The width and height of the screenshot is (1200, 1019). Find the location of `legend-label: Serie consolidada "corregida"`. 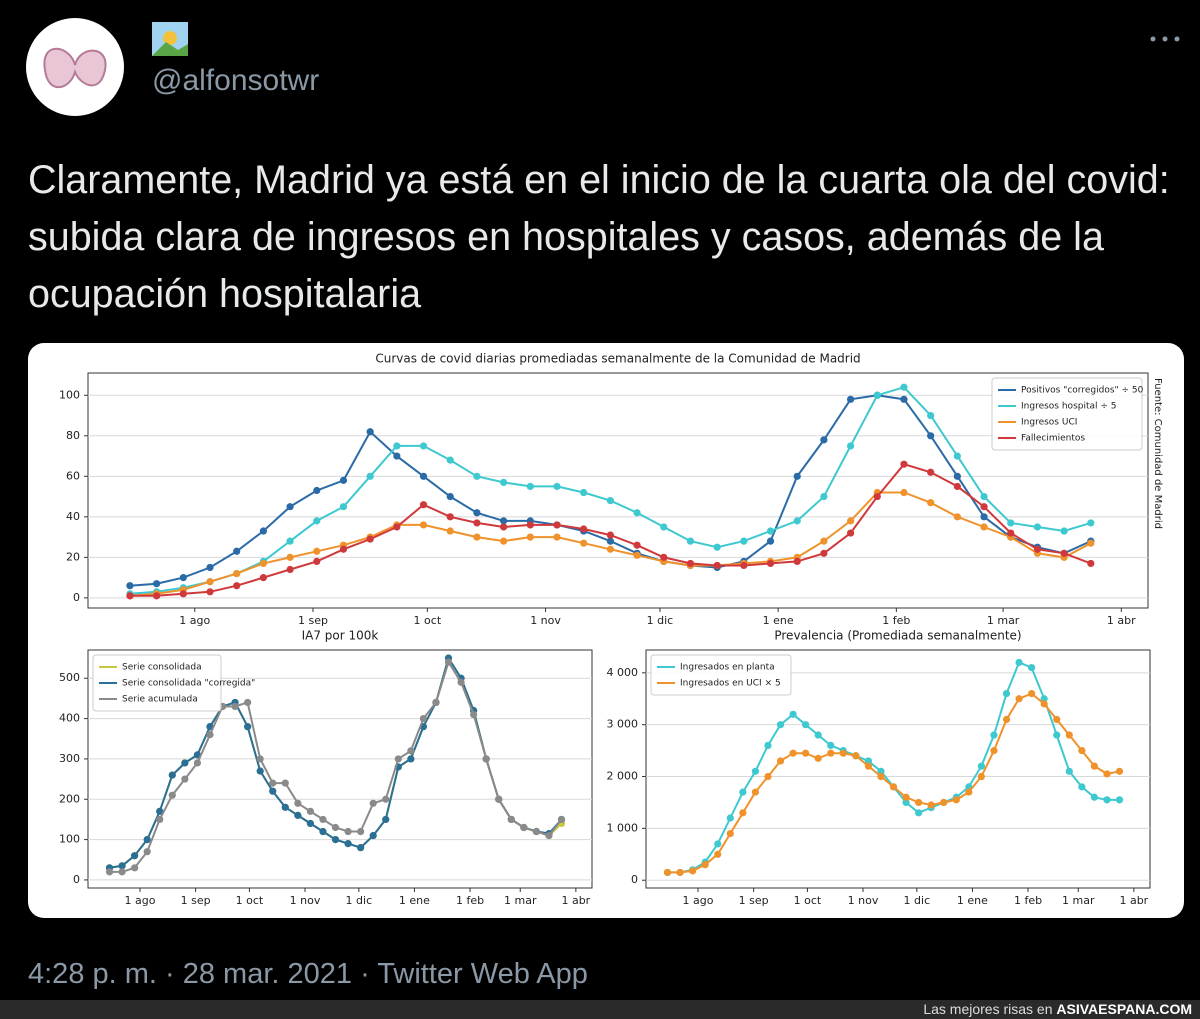

legend-label: Serie consolidada "corregida" is located at coordinates (188, 684).